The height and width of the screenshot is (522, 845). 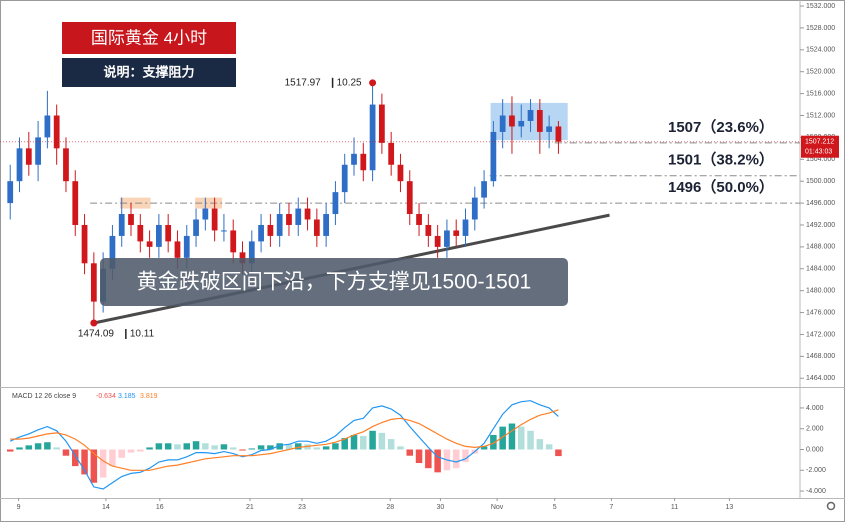 What do you see at coordinates (820, 378) in the screenshot?
I see `y-tick-label: 1464.000` at bounding box center [820, 378].